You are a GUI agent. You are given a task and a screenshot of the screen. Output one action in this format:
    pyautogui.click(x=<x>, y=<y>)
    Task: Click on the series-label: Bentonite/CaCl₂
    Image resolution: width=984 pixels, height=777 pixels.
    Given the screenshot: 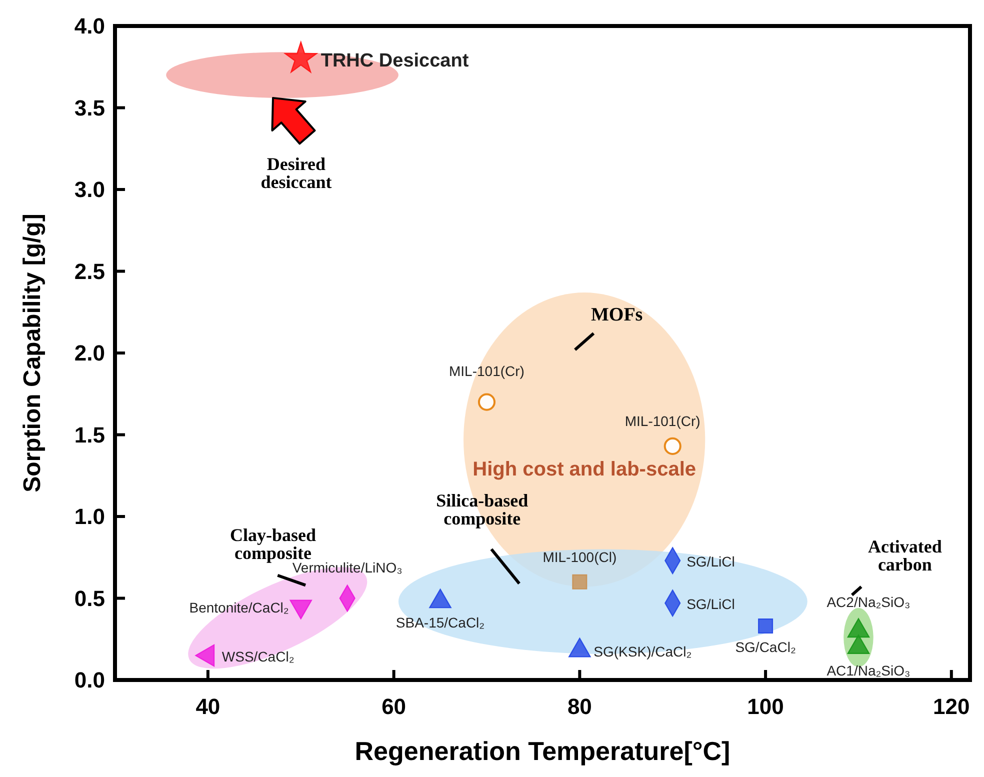 What is the action you would take?
    pyautogui.click(x=239, y=607)
    